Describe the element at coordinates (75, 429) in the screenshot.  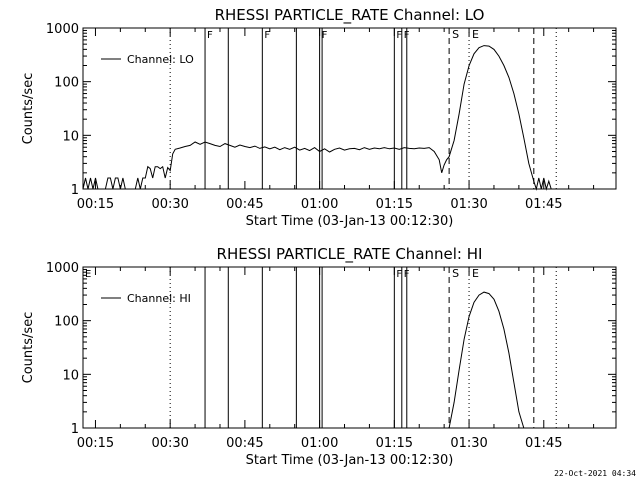
I see `panel2-ytick-label: 1` at that location.